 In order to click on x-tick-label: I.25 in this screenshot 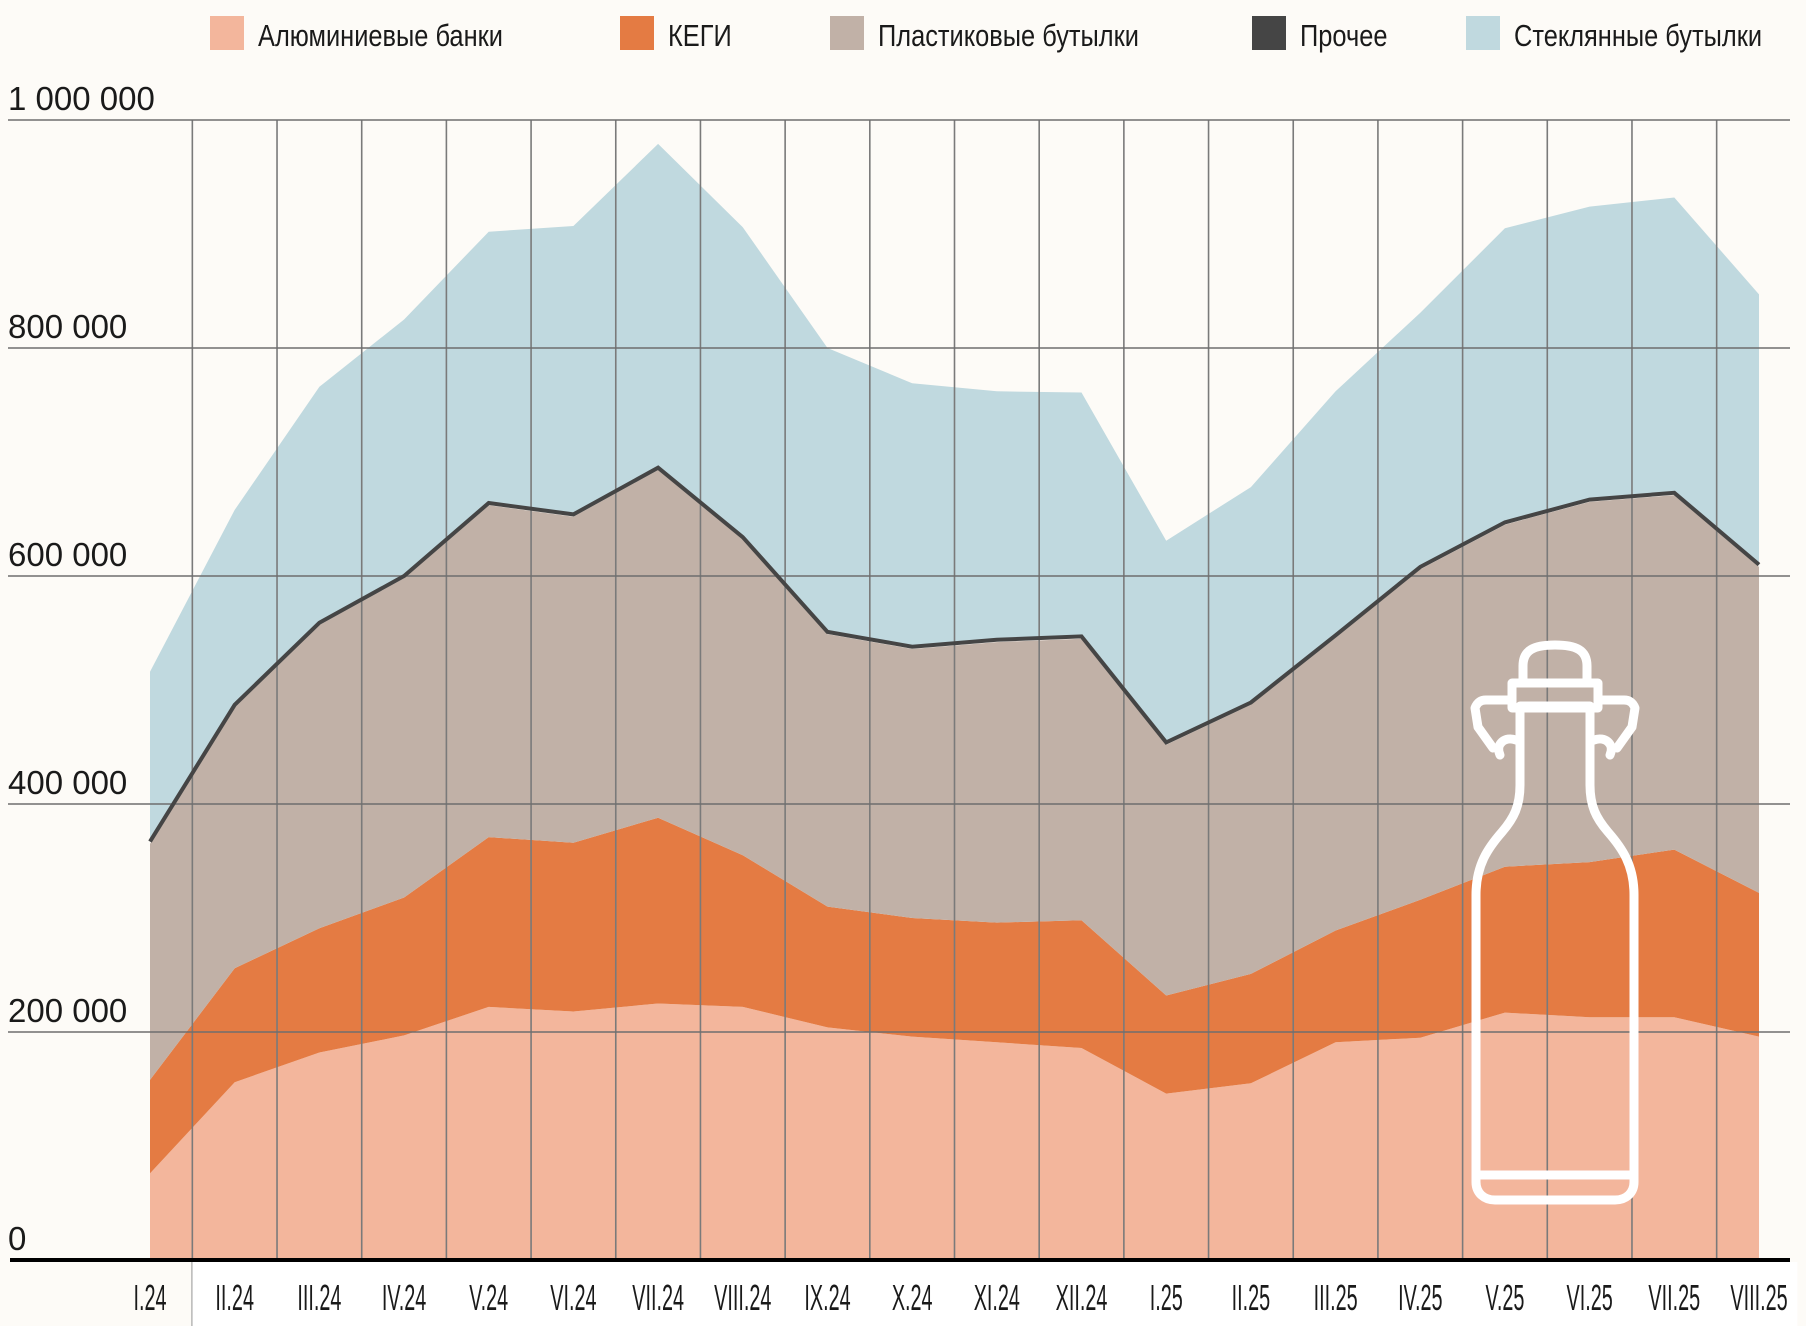, I will do `click(1166, 1299)`.